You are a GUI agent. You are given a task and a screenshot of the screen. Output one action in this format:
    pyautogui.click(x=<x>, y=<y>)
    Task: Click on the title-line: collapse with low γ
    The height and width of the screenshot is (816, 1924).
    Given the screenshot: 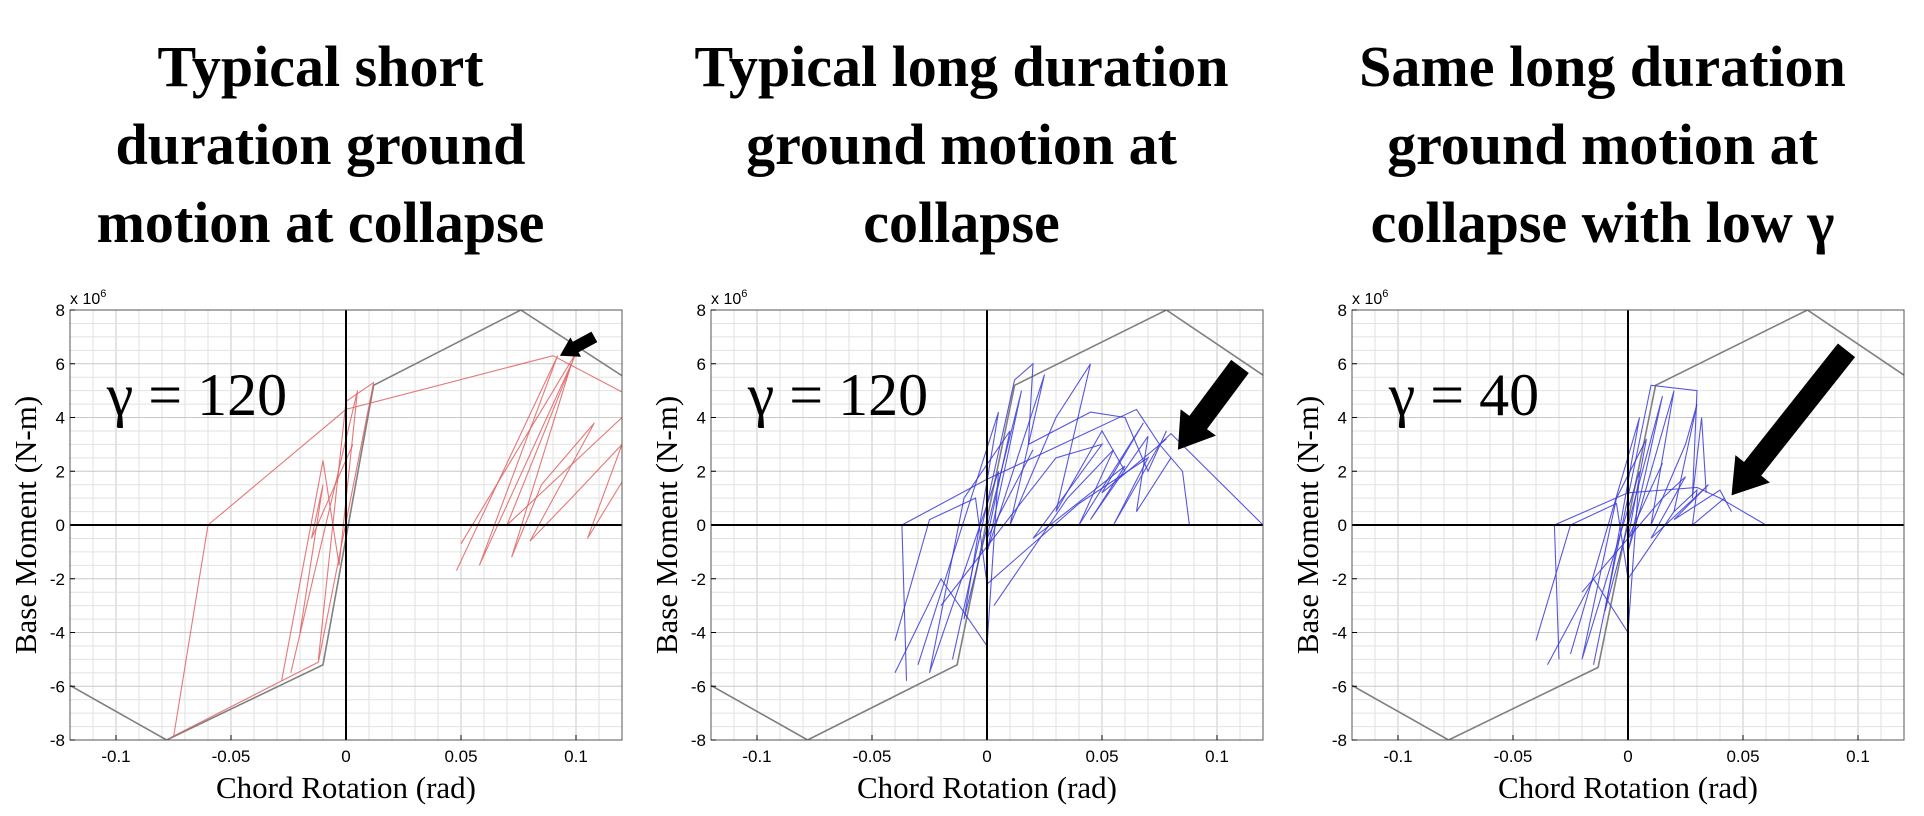 What is the action you would take?
    pyautogui.click(x=1602, y=222)
    